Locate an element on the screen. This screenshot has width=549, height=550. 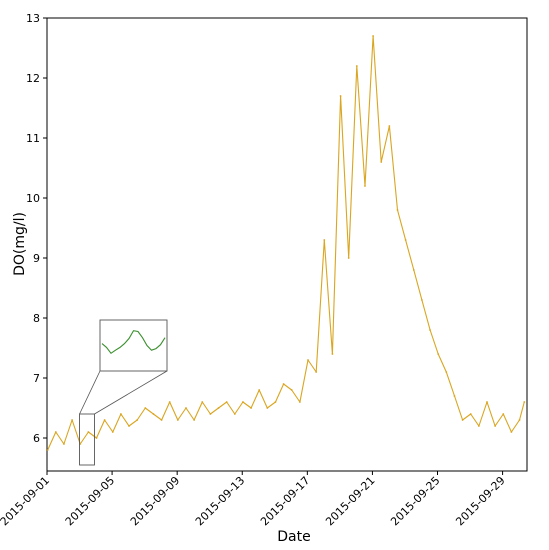
y-tick-label: 7 is located at coordinates (36, 378).